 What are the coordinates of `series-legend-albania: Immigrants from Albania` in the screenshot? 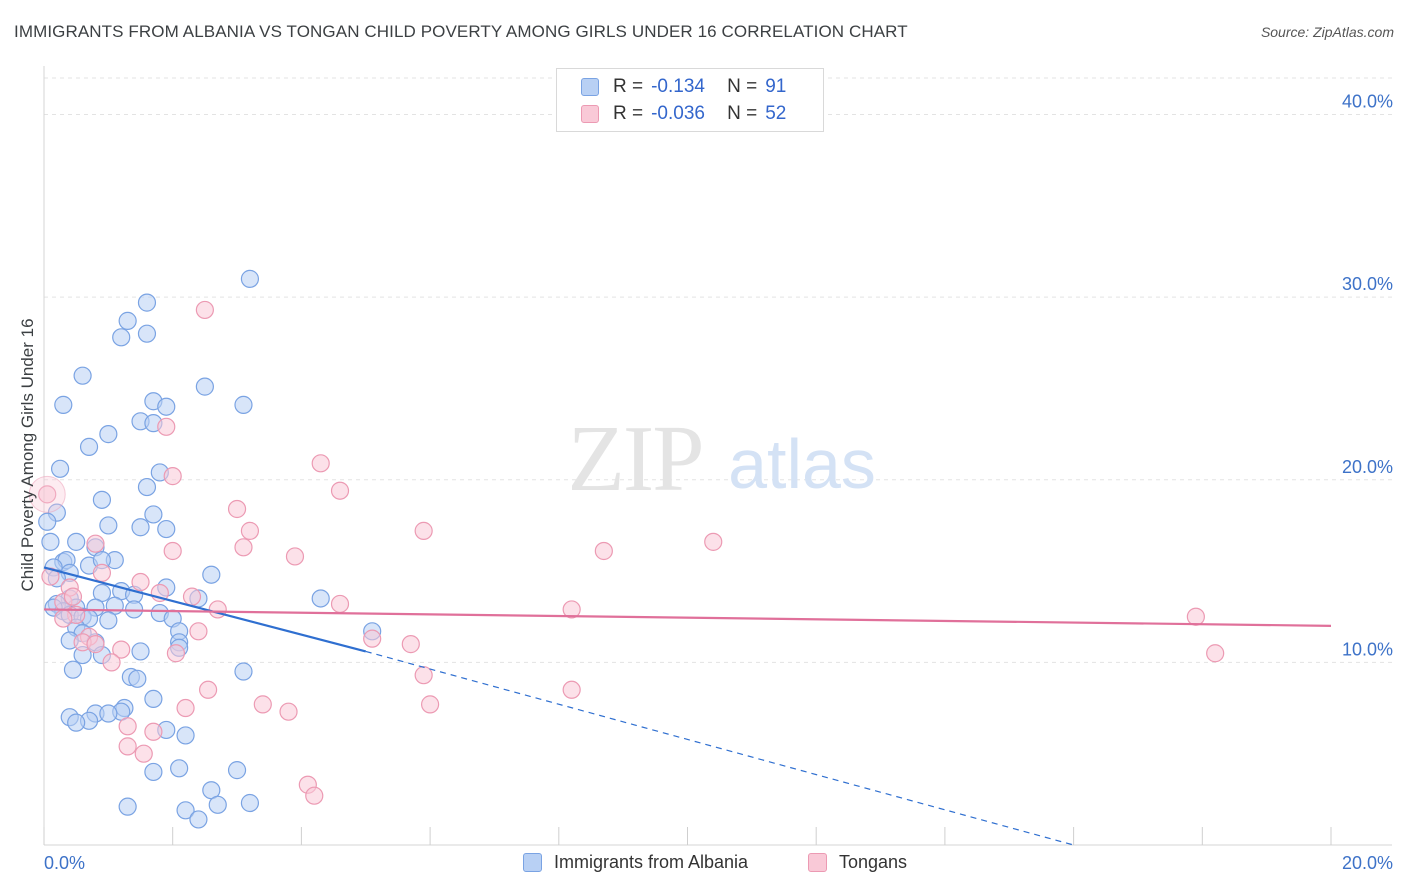 It's located at (635, 862).